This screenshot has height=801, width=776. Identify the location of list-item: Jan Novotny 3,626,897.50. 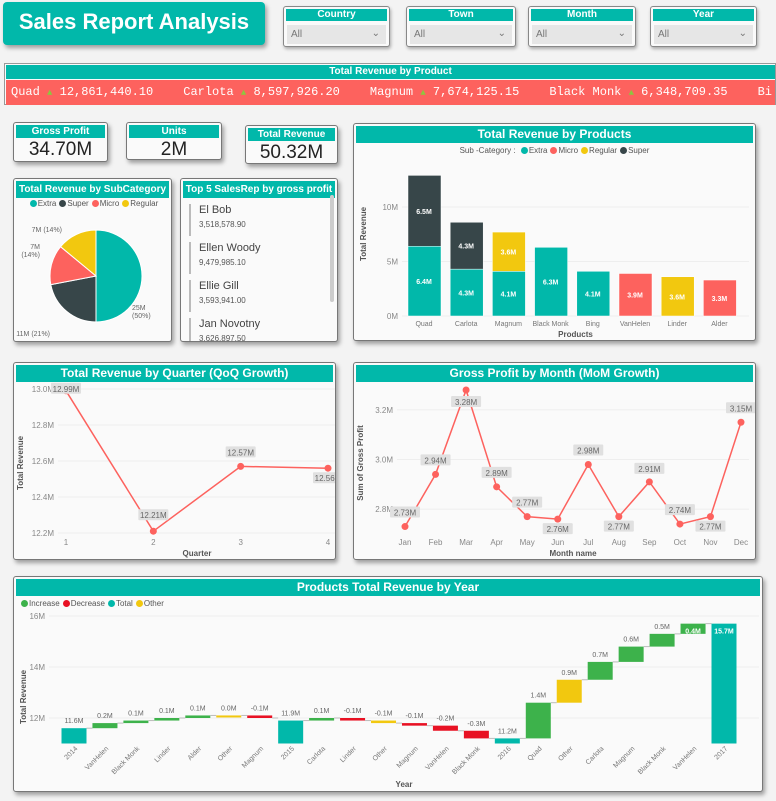
(263, 330).